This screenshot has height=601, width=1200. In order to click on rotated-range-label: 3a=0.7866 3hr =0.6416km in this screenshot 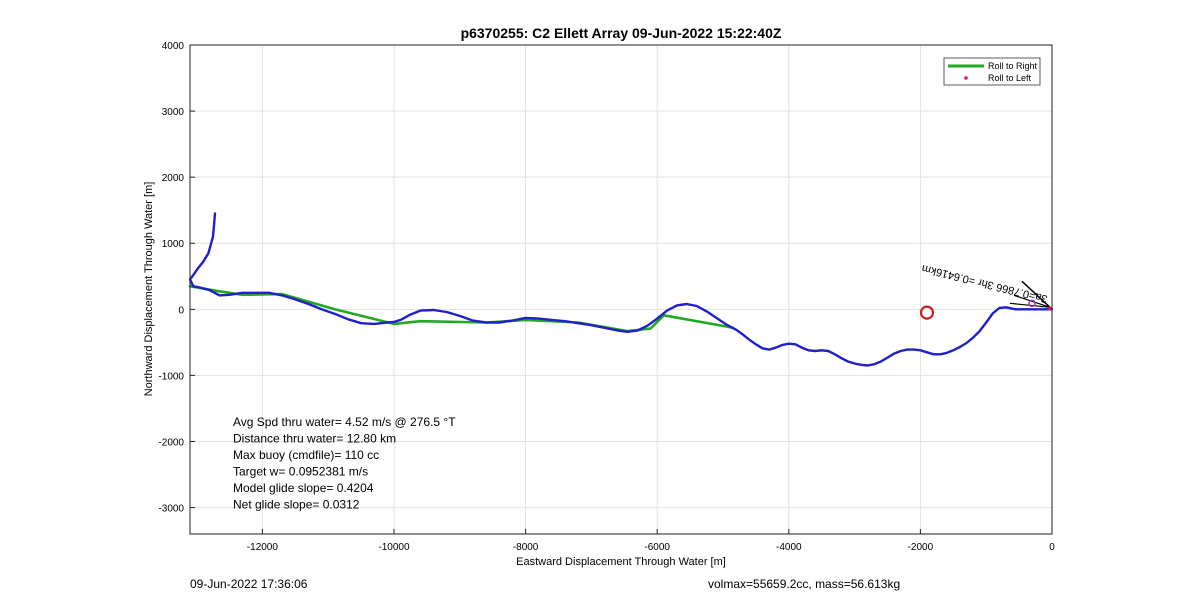, I will do `click(985, 283)`.